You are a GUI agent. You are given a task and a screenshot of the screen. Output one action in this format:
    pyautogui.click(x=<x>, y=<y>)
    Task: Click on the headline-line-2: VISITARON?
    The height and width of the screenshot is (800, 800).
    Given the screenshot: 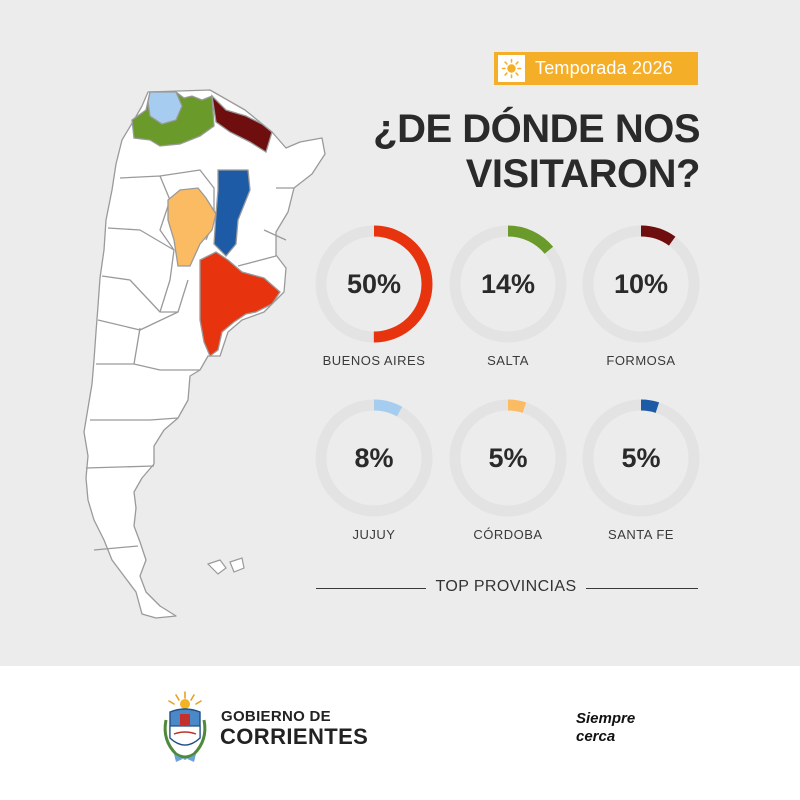 What is the action you would take?
    pyautogui.click(x=583, y=174)
    